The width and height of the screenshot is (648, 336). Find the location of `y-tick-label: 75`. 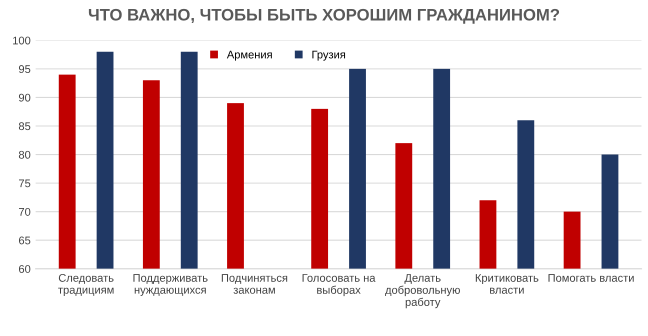

y-tick-label: 75 is located at coordinates (24, 184).